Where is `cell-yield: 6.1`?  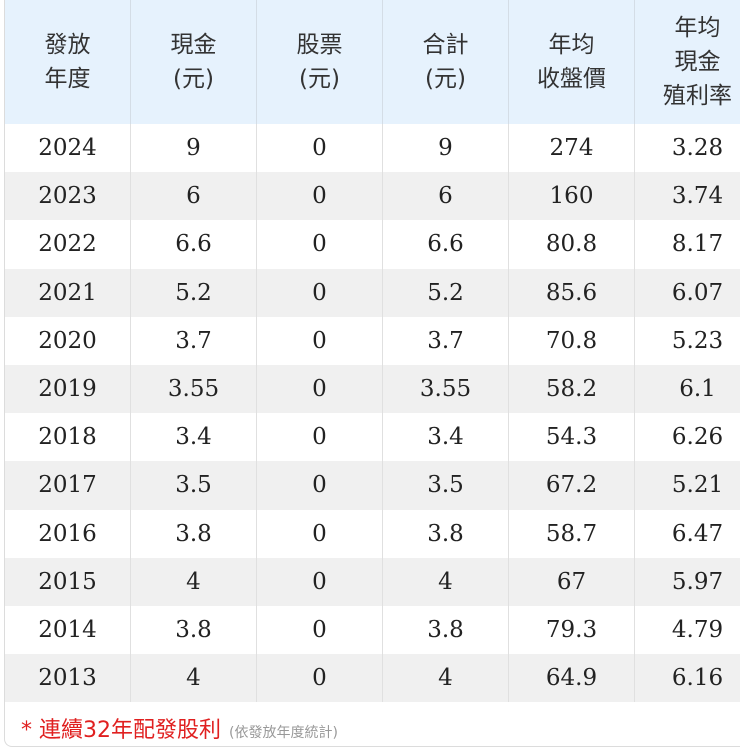 cell-yield: 6.1 is located at coordinates (687, 389).